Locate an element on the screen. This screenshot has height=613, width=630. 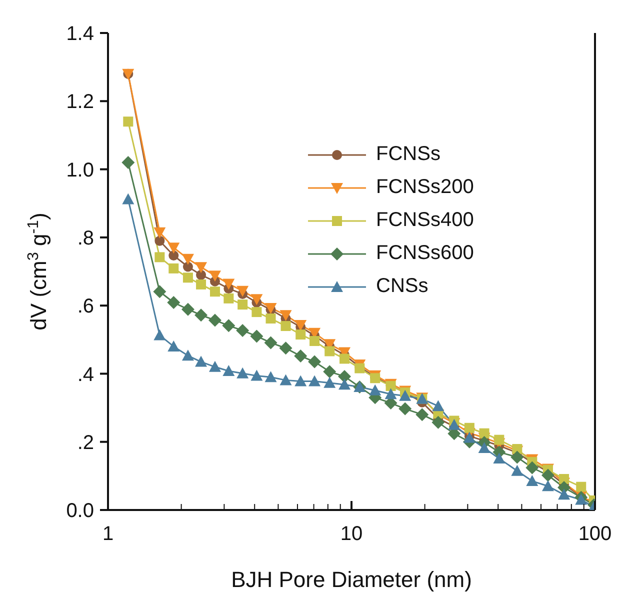
legend-label: CNSs is located at coordinates (402, 286).